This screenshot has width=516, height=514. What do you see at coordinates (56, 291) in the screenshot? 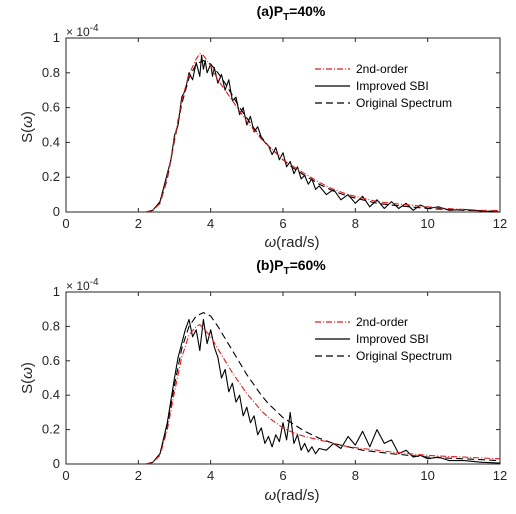
I see `y-tick-label-b: 1` at bounding box center [56, 291].